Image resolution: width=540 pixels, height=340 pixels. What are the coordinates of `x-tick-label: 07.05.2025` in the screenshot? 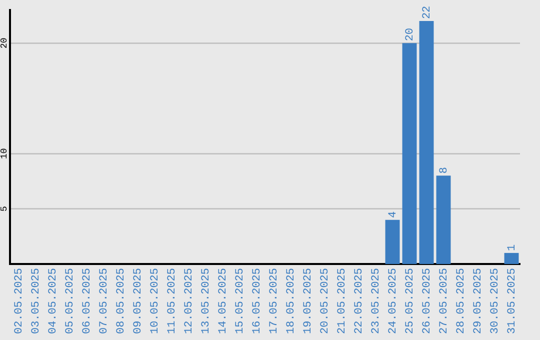 It's located at (104, 301).